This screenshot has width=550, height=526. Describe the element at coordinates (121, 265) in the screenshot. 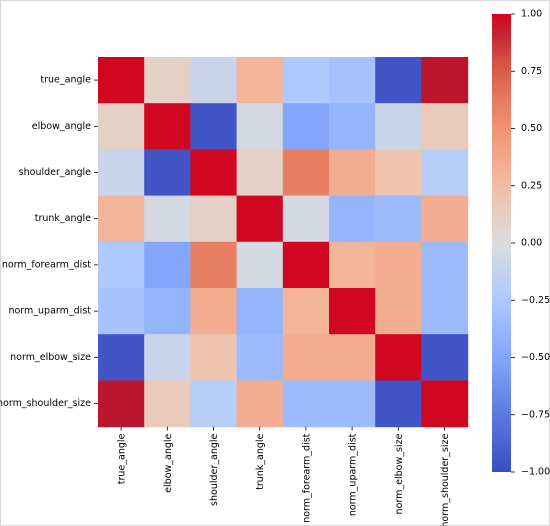

I see `heatmap-cell-r4-c0` at that location.